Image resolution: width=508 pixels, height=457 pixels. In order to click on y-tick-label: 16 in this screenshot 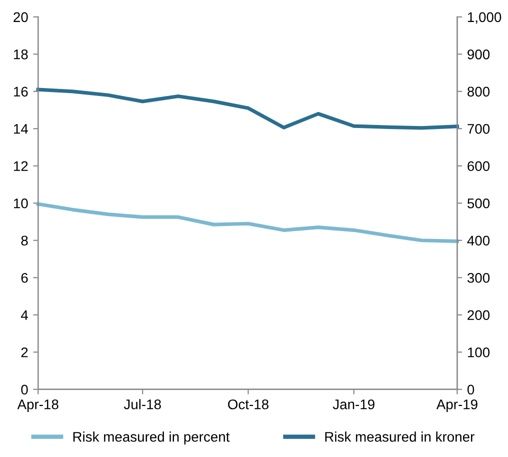, I will do `click(21, 91)`.